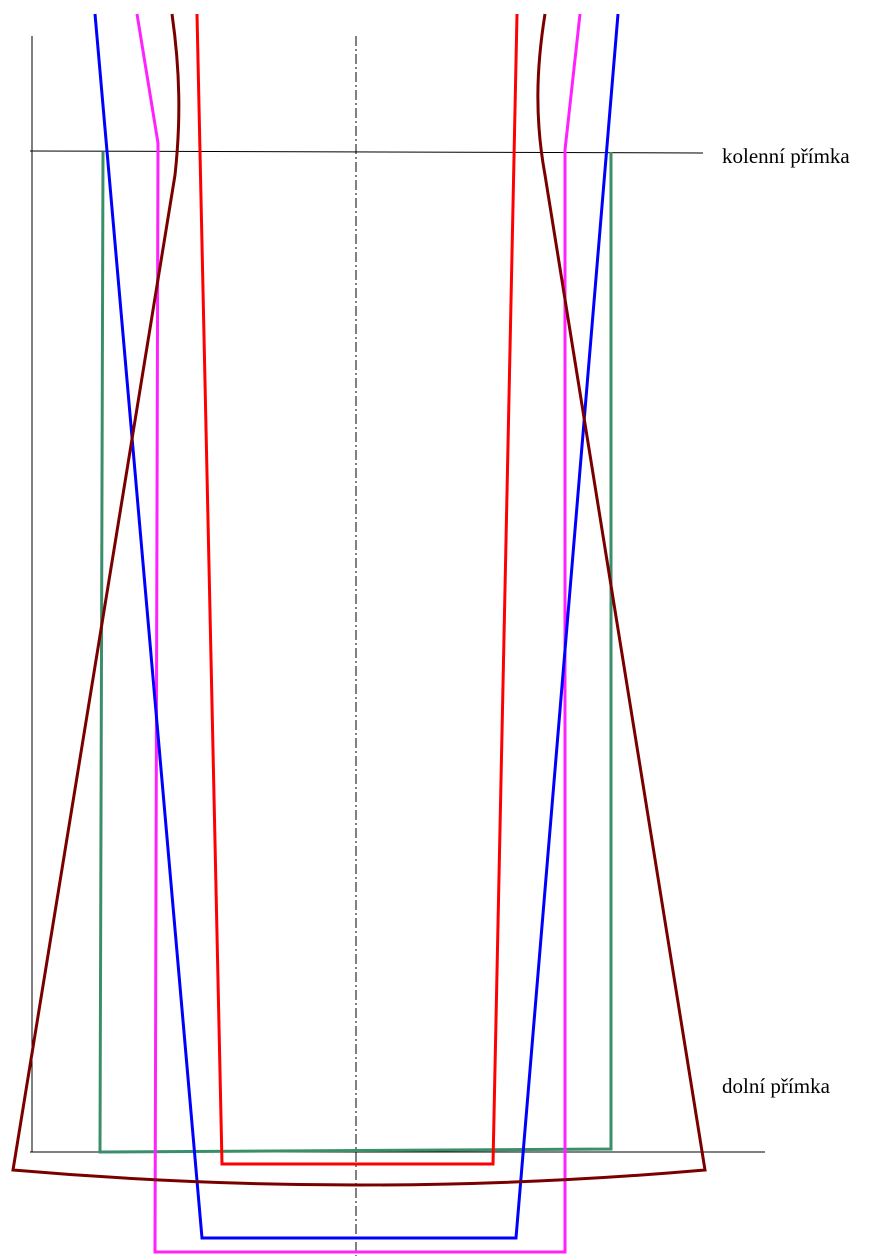 The height and width of the screenshot is (1256, 890). What do you see at coordinates (786, 156) in the screenshot?
I see `knee-line-label: kolenní přímka` at bounding box center [786, 156].